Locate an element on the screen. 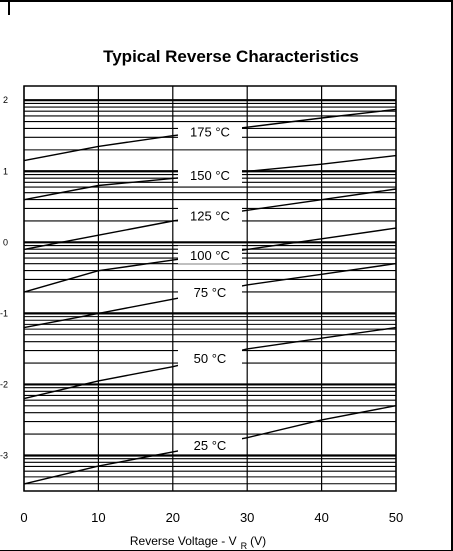 This screenshot has height=551, width=453. chart-title: Typical Reverse Characteristics is located at coordinates (231, 56).